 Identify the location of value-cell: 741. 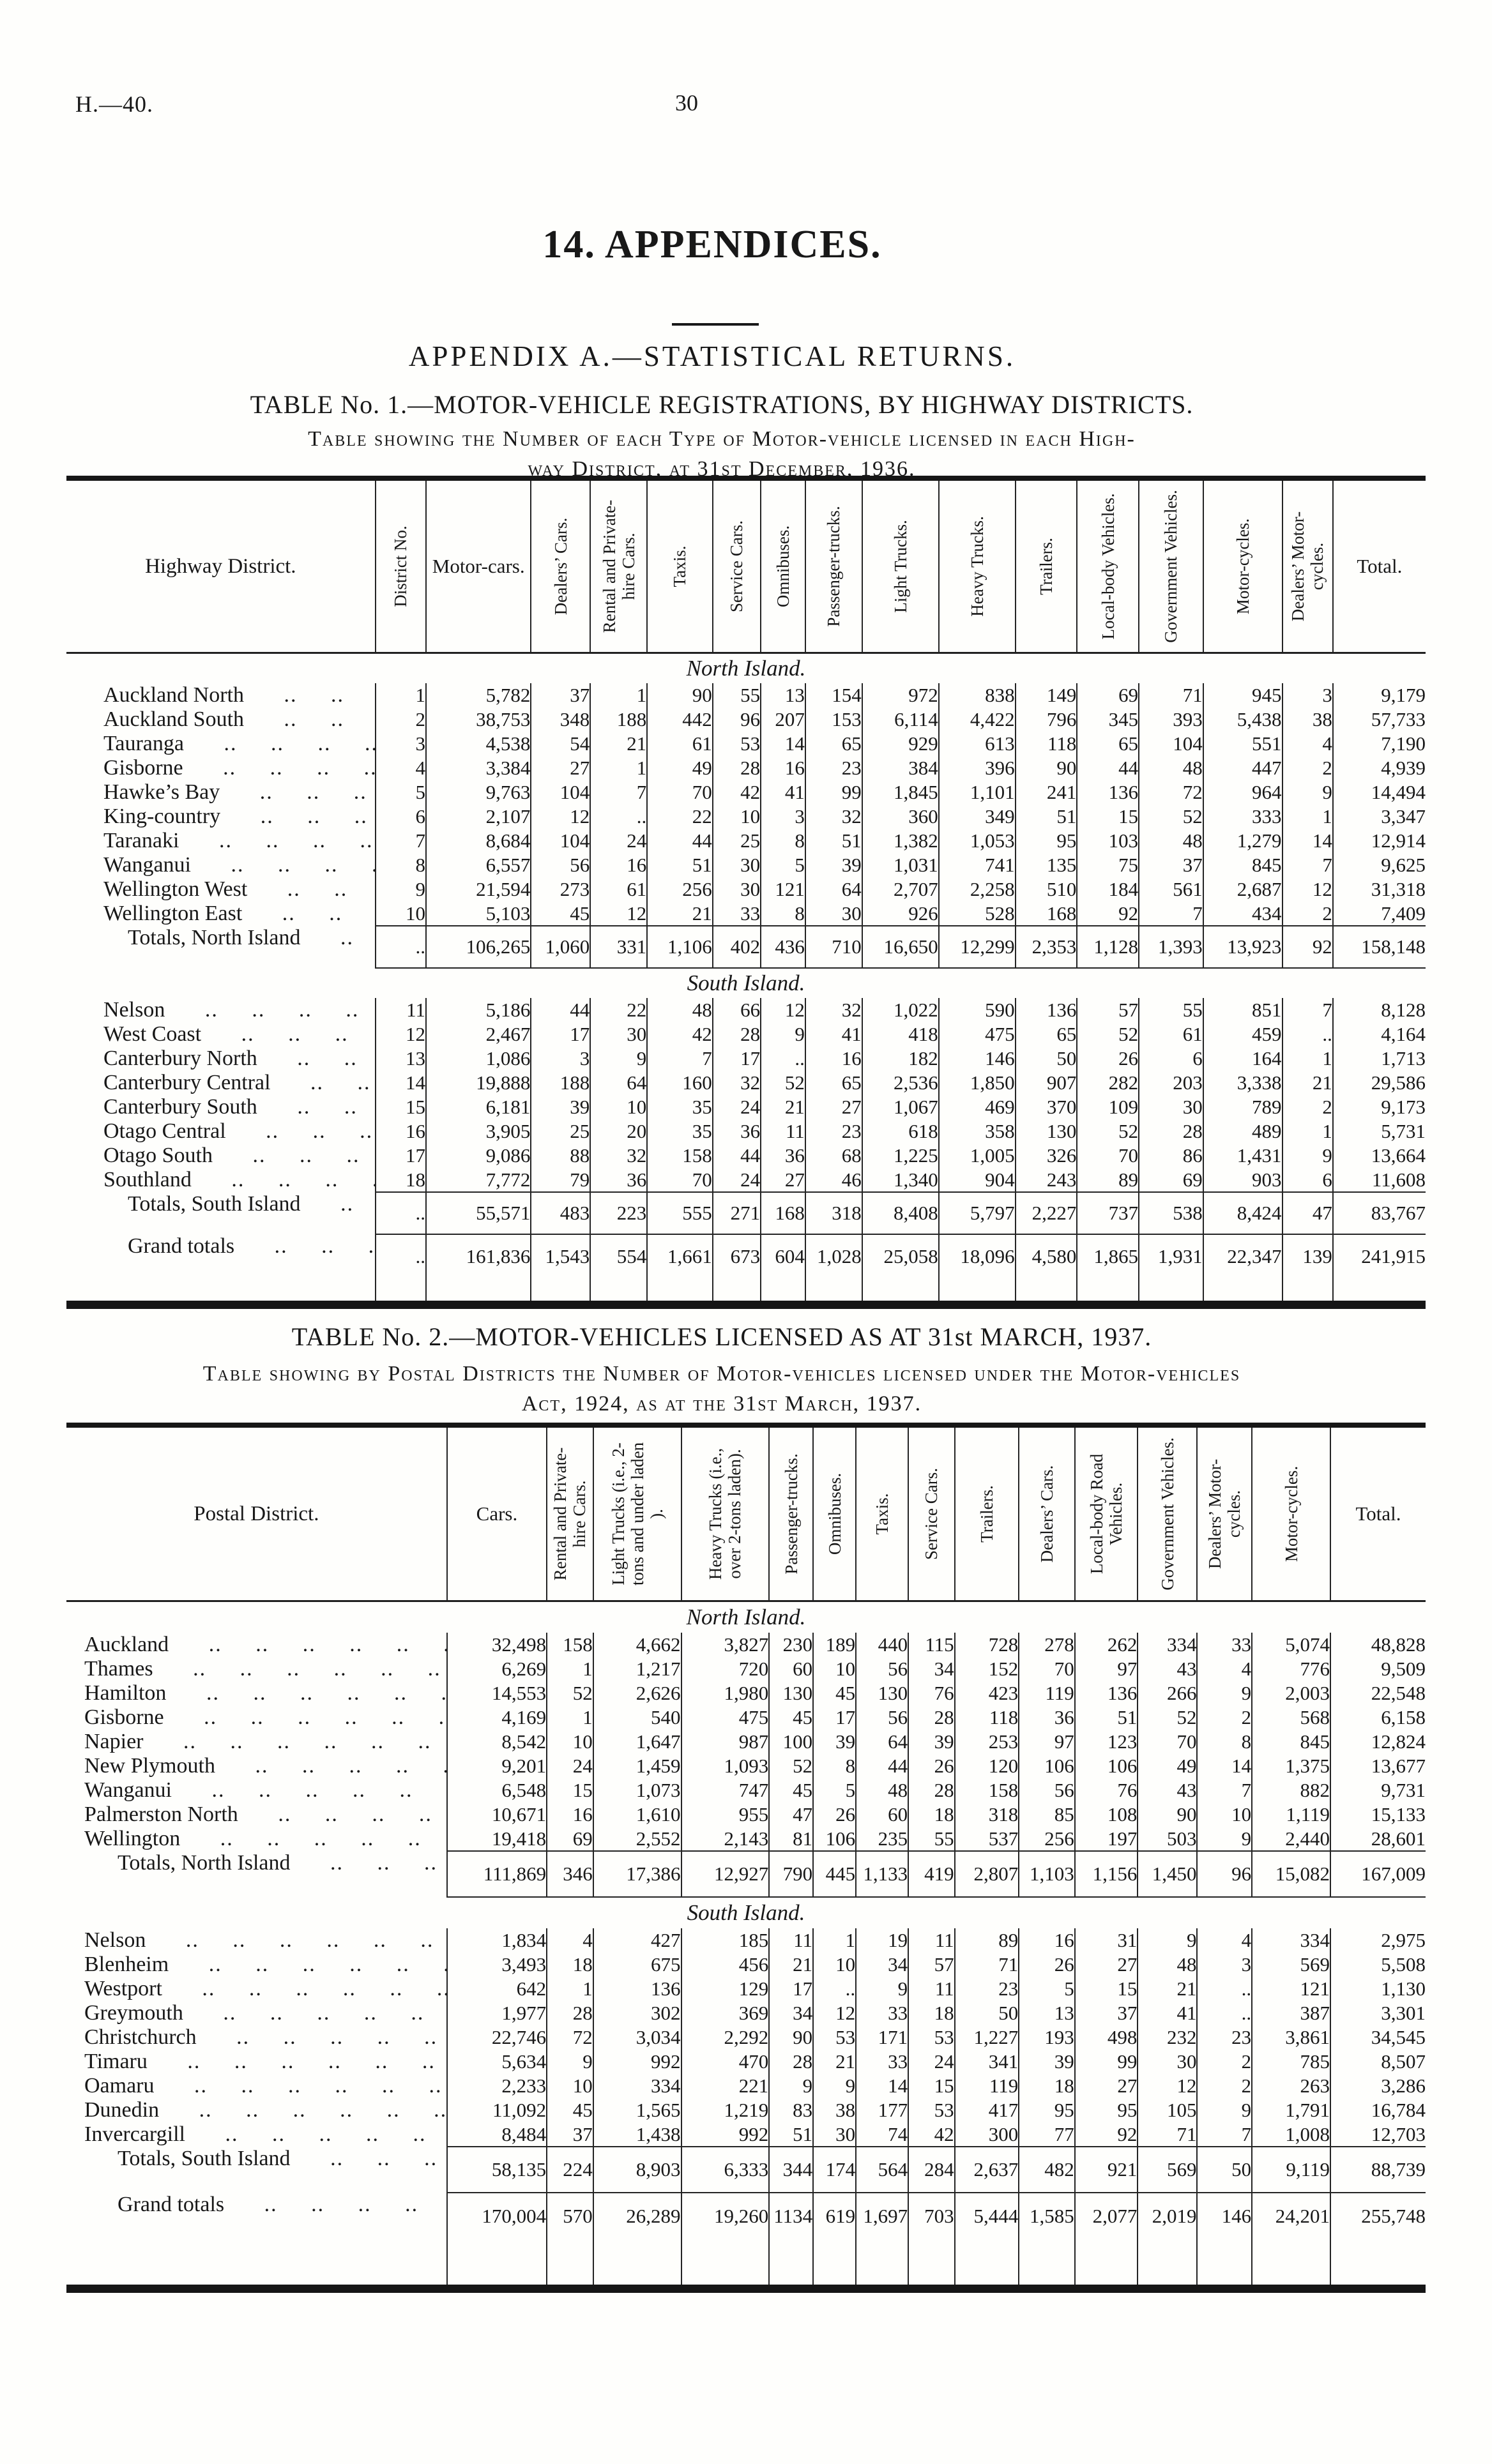
(977, 865).